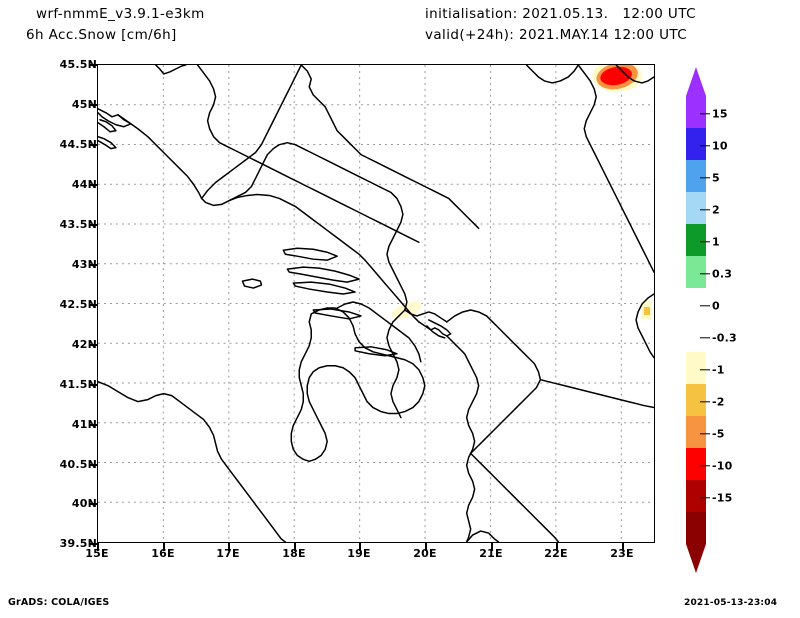 This screenshot has width=800, height=618. What do you see at coordinates (360, 547) in the screenshot?
I see `xtick-mark-19e` at bounding box center [360, 547].